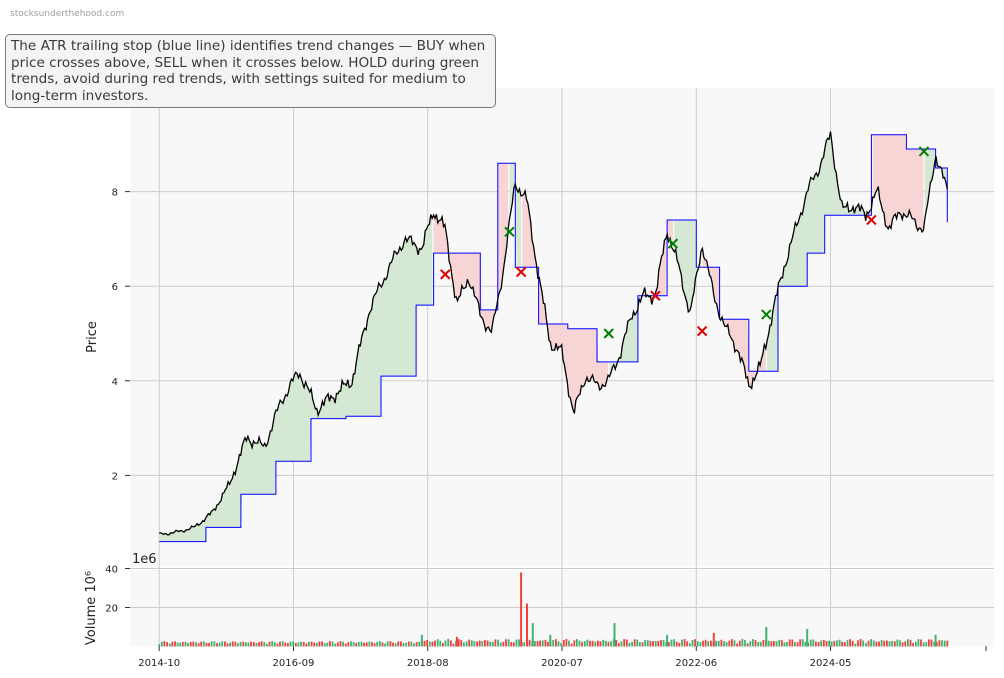 This screenshot has height=678, width=1004. What do you see at coordinates (509, 232) in the screenshot?
I see `buy-signal-marker-stroke` at bounding box center [509, 232].